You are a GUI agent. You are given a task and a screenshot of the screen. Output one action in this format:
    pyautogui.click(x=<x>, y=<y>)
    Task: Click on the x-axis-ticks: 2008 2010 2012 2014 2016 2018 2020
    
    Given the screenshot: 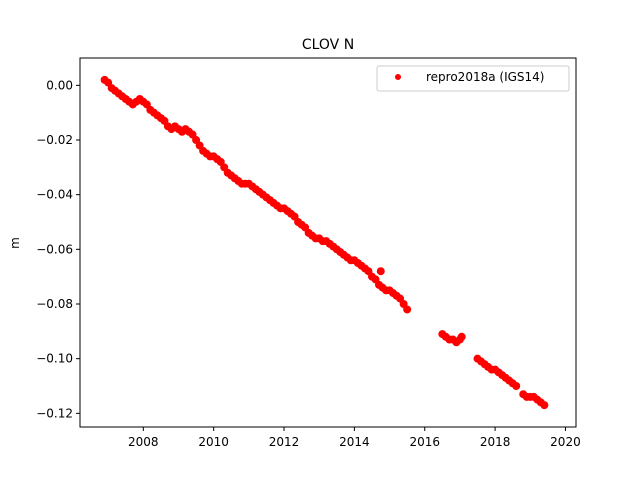 What is the action you would take?
    pyautogui.click(x=354, y=438)
    